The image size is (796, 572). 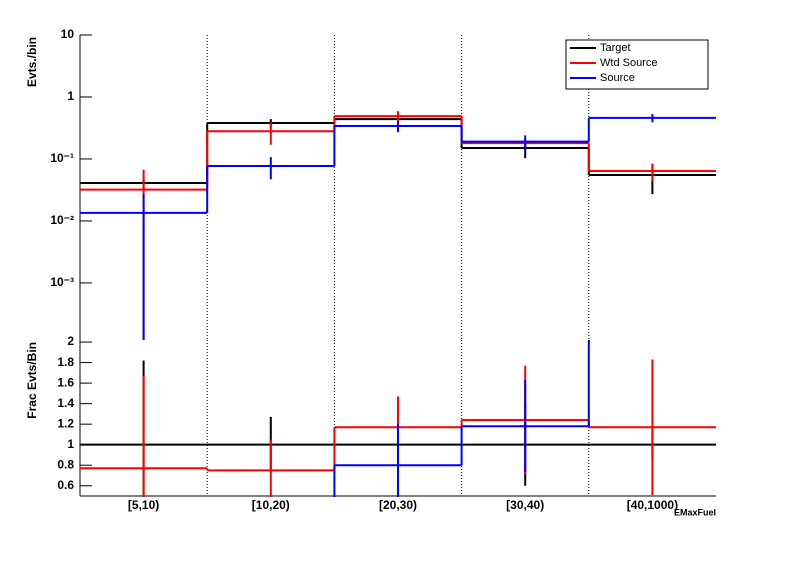 What do you see at coordinates (32, 62) in the screenshot?
I see `y-axis-title: Evts./bin` at bounding box center [32, 62].